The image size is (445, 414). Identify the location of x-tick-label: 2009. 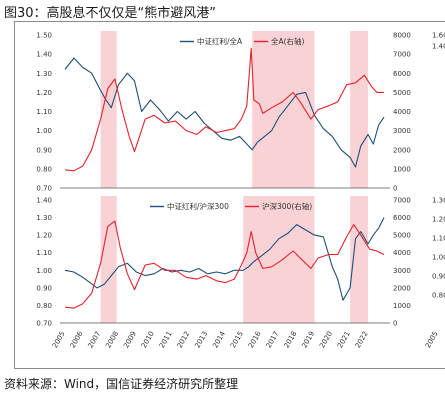
(130, 339).